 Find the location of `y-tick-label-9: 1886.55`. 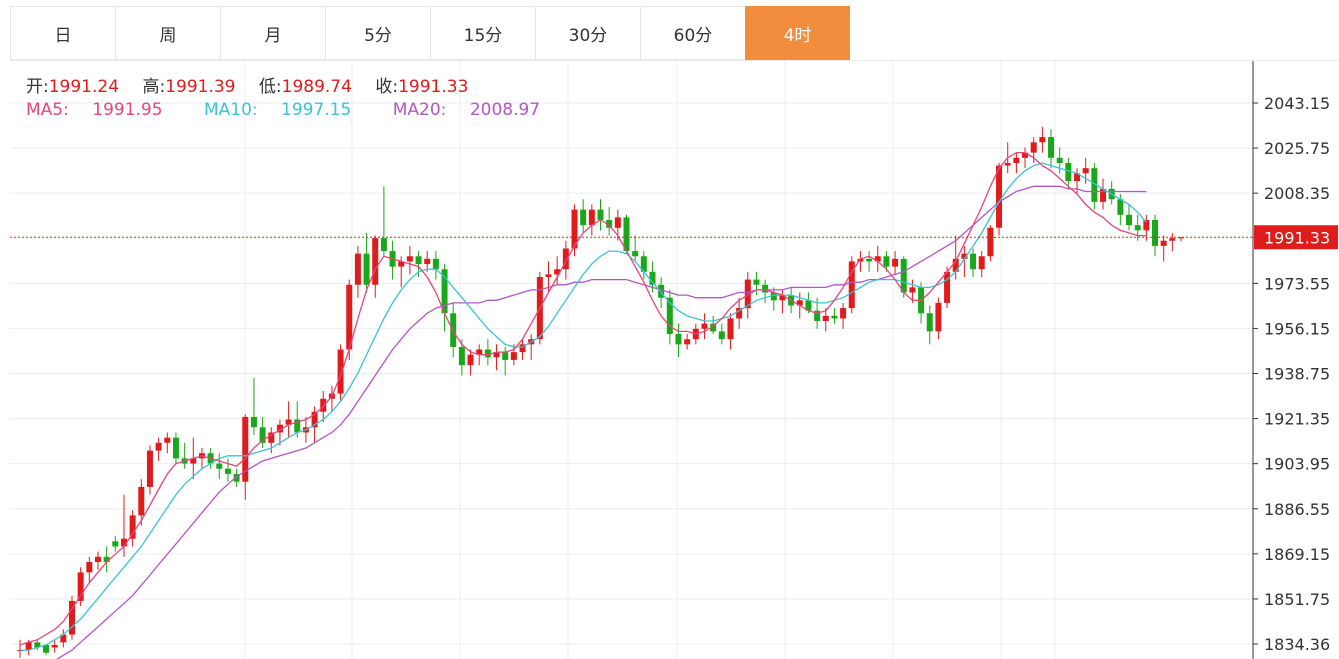

y-tick-label-9: 1886.55 is located at coordinates (1297, 509).